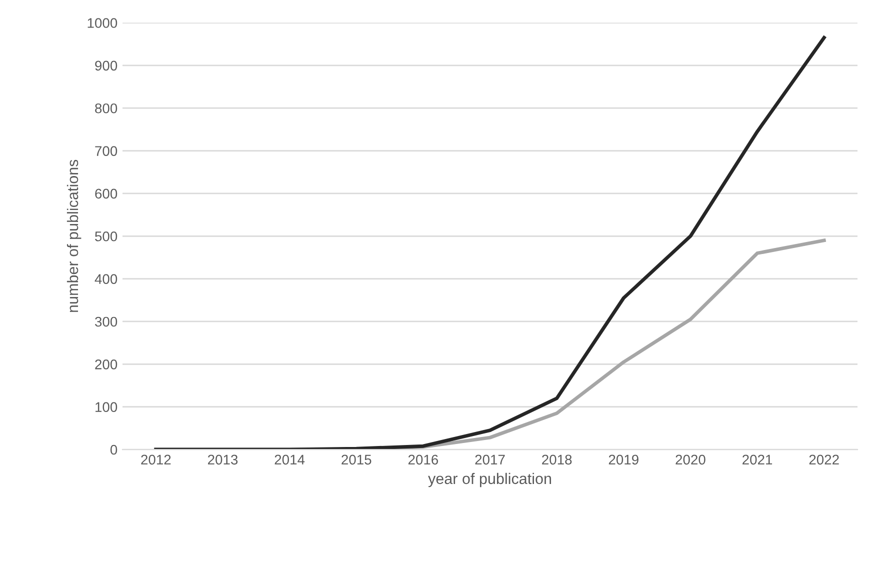 The image size is (875, 569). What do you see at coordinates (106, 364) in the screenshot?
I see `y-tick-label: 200` at bounding box center [106, 364].